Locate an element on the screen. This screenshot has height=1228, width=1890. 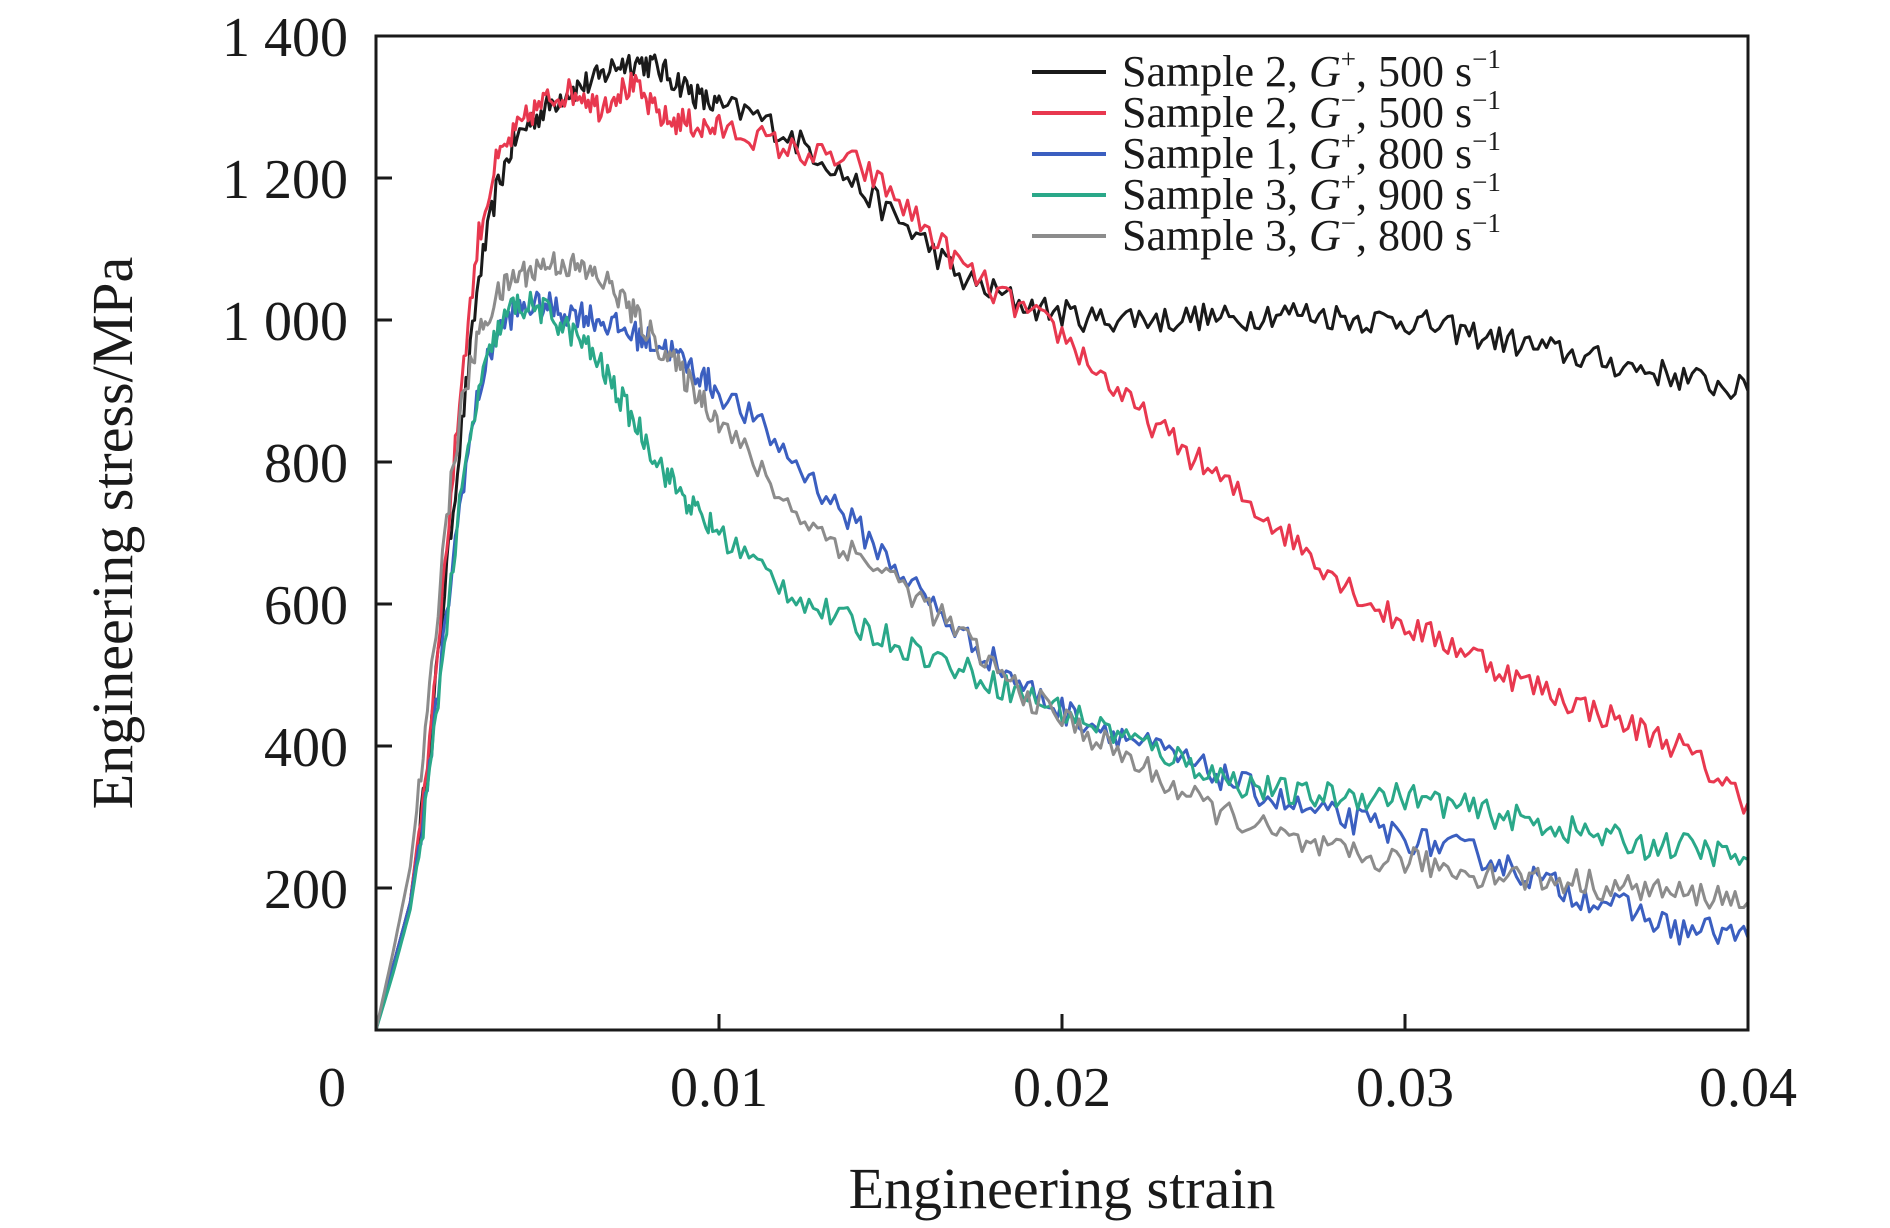
y-tick-label: 200 is located at coordinates (306, 890).